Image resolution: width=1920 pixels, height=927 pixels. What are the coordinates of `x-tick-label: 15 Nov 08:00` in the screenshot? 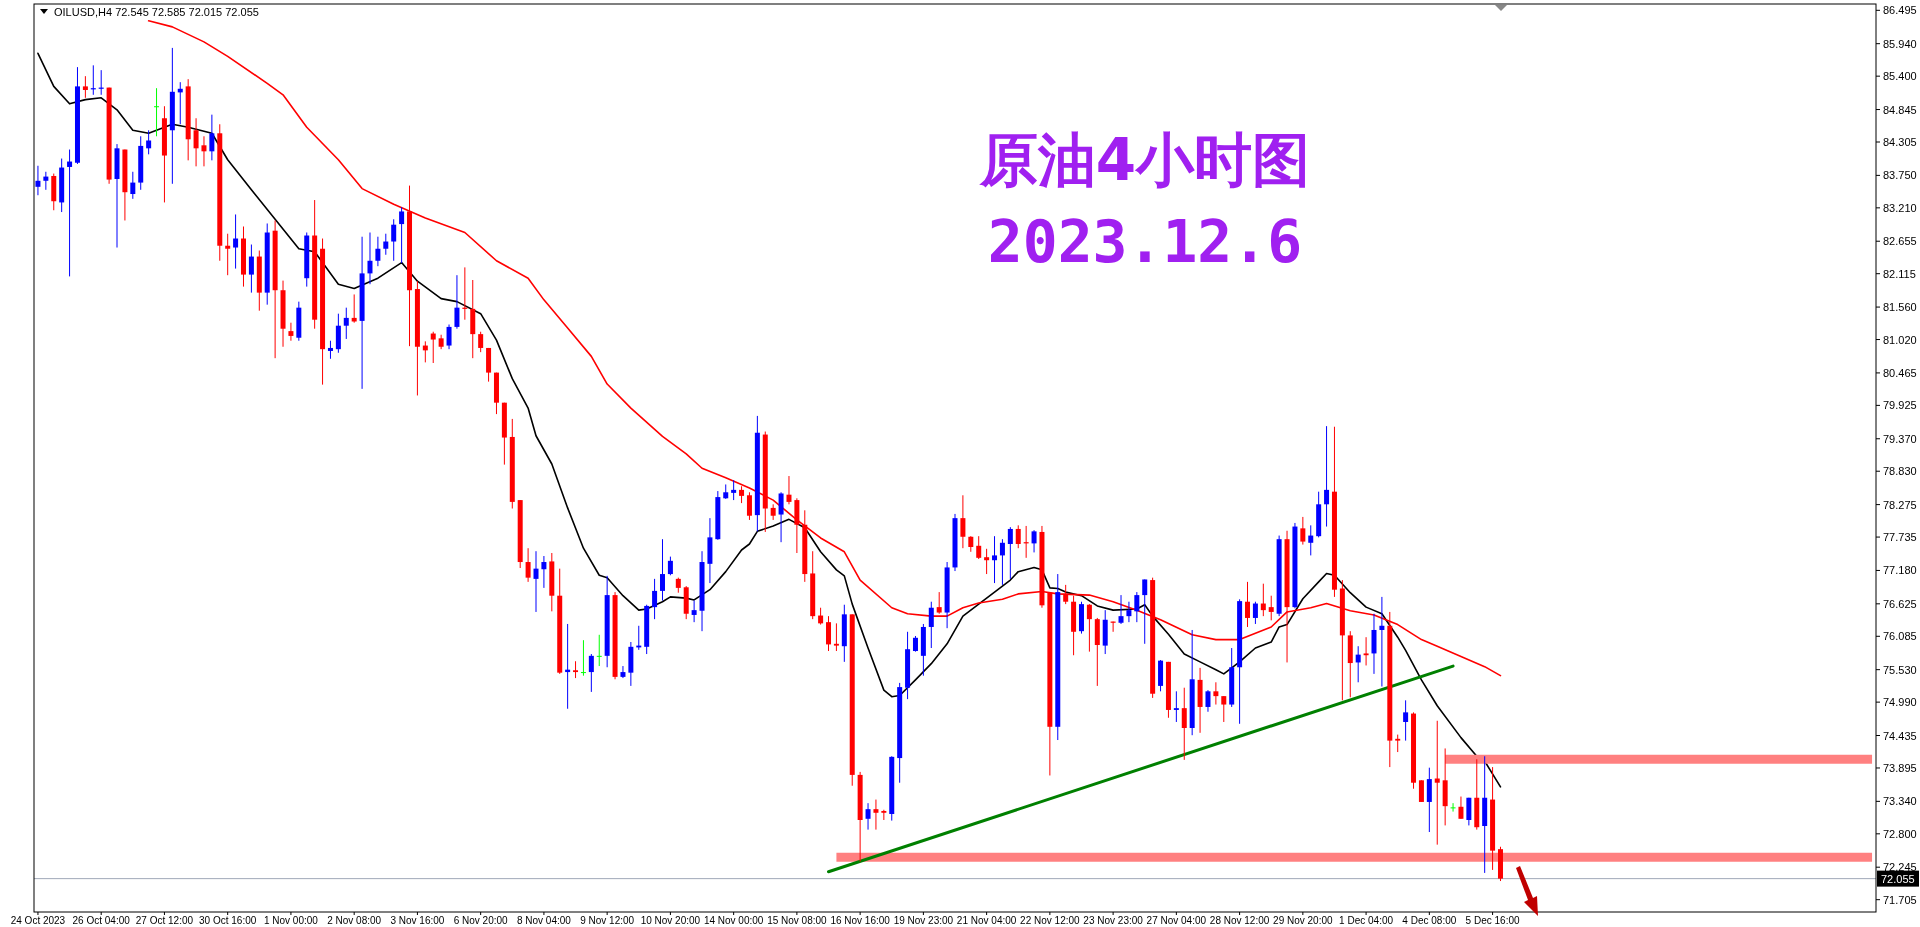 It's located at (797, 920).